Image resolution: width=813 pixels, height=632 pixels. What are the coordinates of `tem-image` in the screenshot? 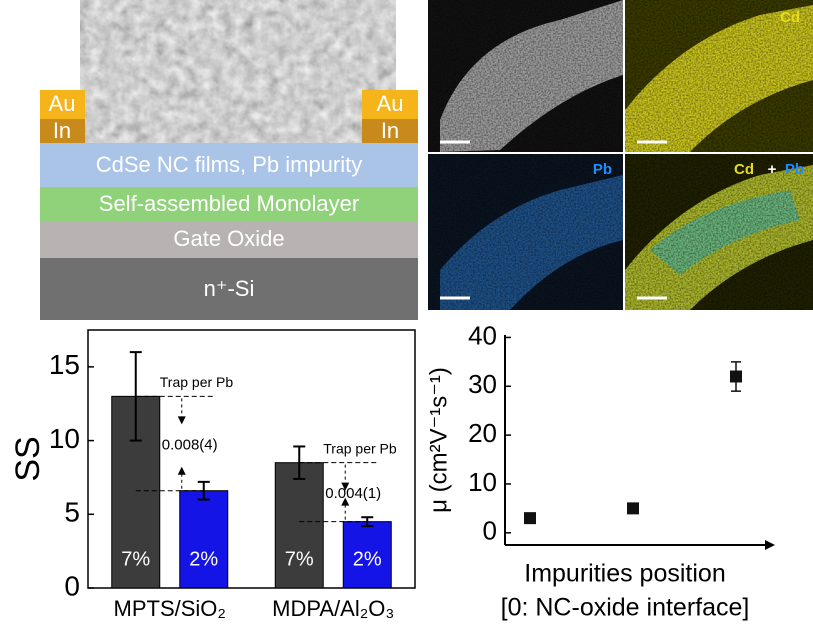 It's located at (238, 72).